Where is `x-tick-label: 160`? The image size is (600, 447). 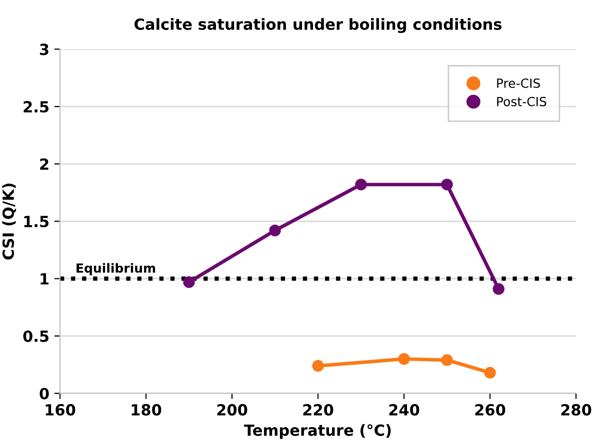 x-tick-label: 160 is located at coordinates (61, 410).